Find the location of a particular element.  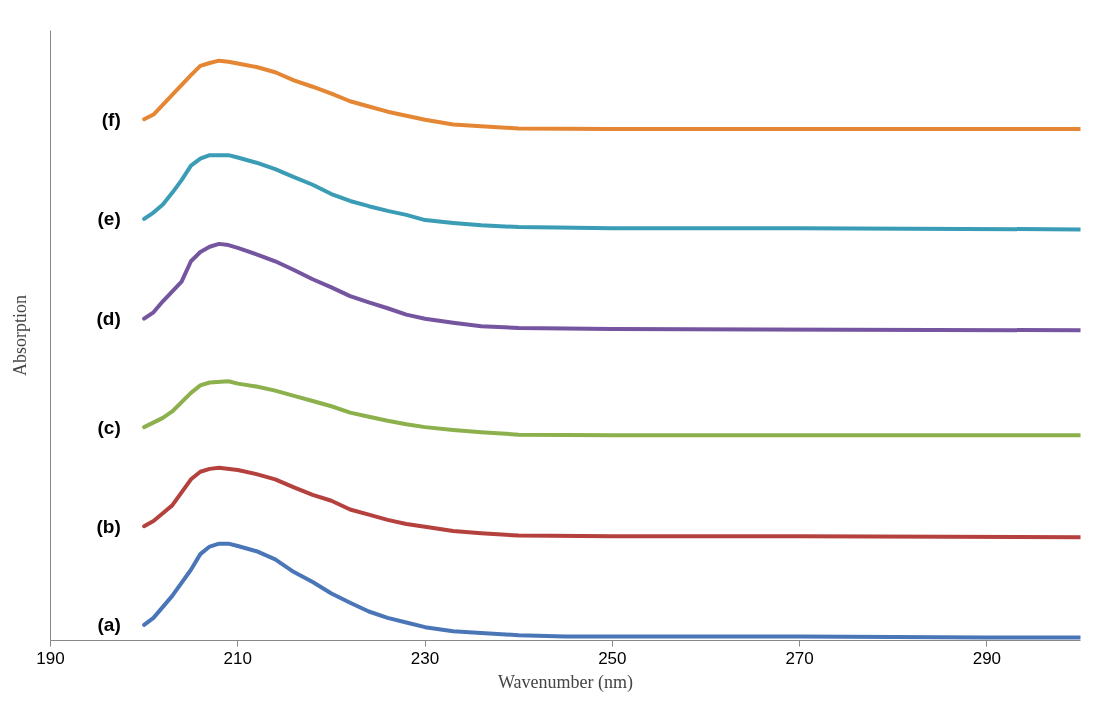

series-label: (a) is located at coordinates (109, 625).